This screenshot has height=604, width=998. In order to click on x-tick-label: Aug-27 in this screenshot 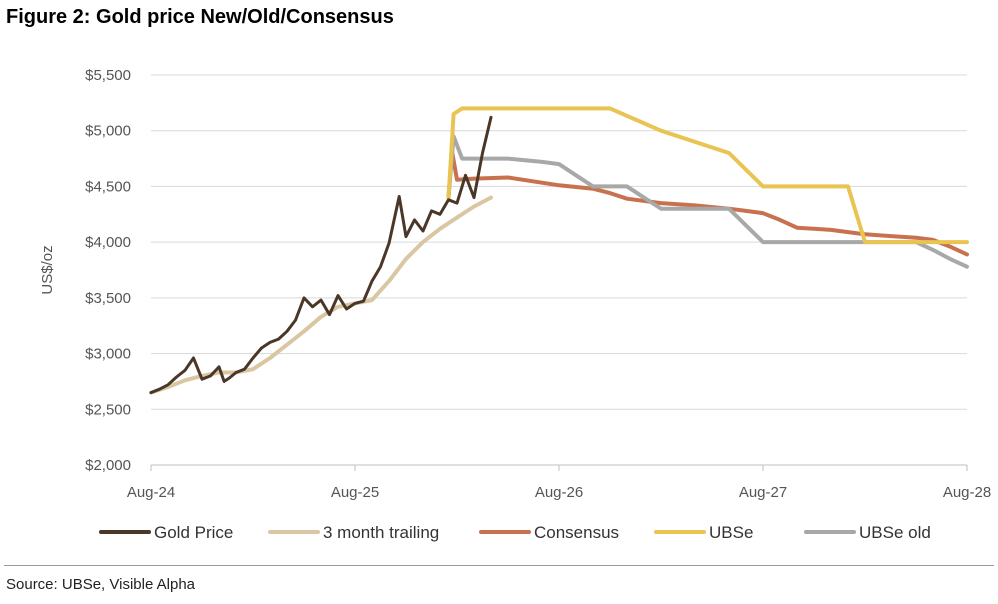, I will do `click(763, 492)`.